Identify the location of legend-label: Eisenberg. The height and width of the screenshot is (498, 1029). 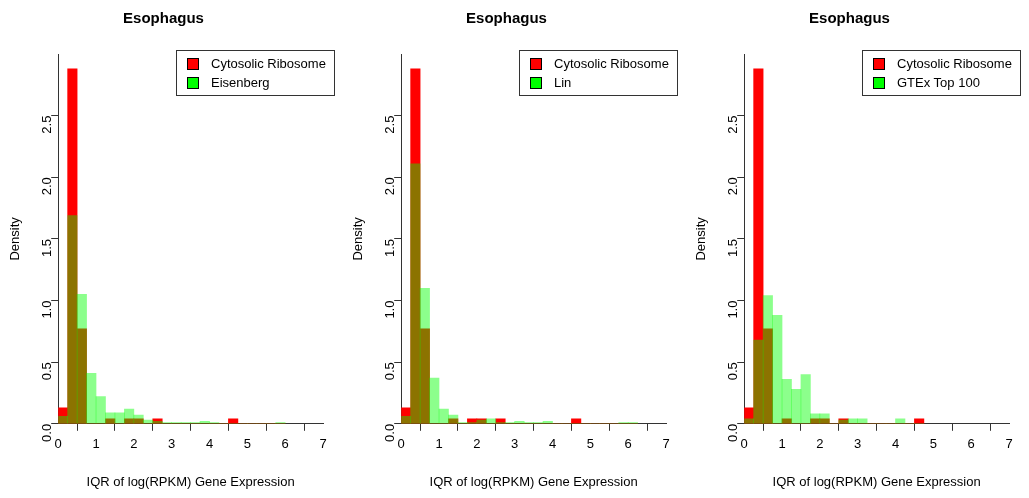
(240, 83).